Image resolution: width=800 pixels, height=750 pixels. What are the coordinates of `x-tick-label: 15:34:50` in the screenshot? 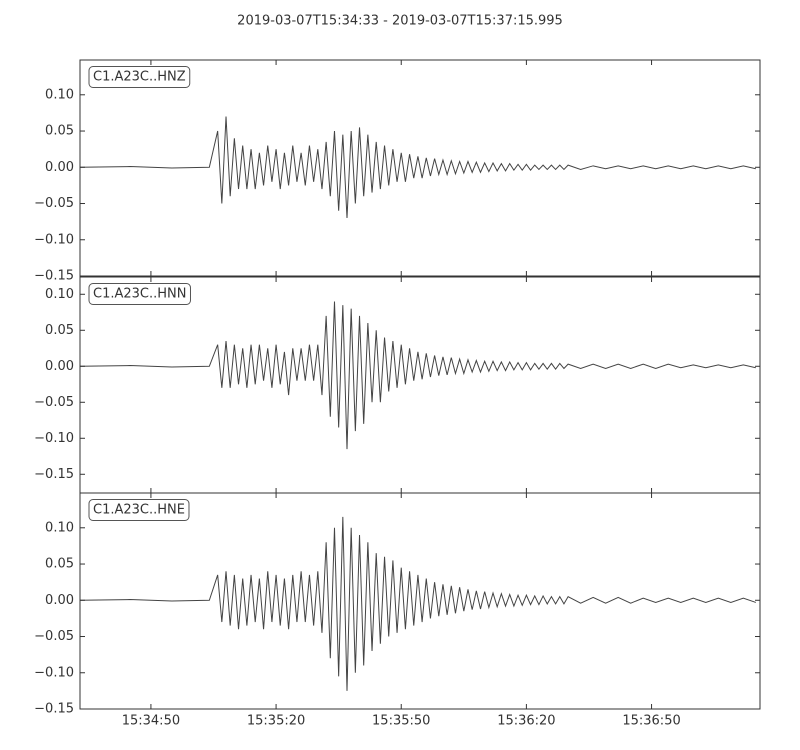 It's located at (151, 721).